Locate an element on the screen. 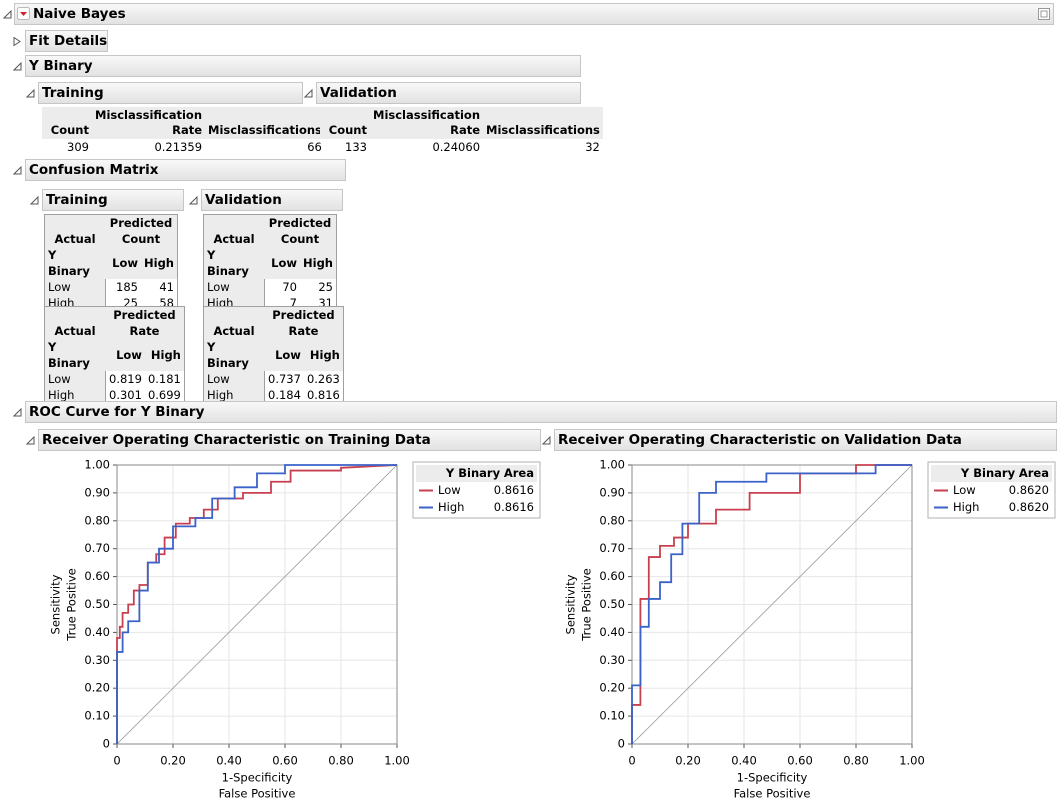 This screenshot has width=1057, height=805. y-tick-label: 0.30 is located at coordinates (612, 660).